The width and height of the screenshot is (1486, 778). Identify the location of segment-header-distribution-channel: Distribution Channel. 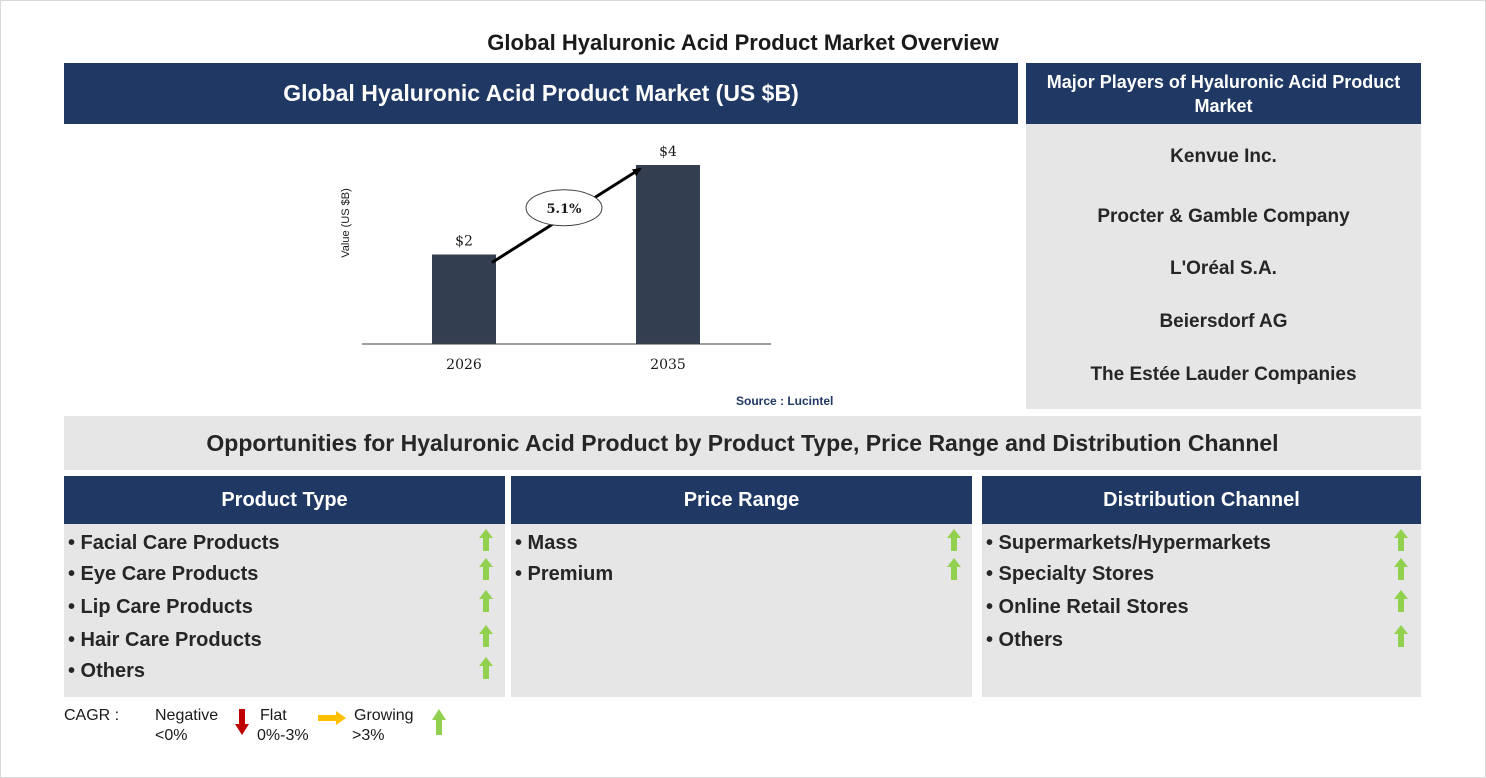
(1201, 500).